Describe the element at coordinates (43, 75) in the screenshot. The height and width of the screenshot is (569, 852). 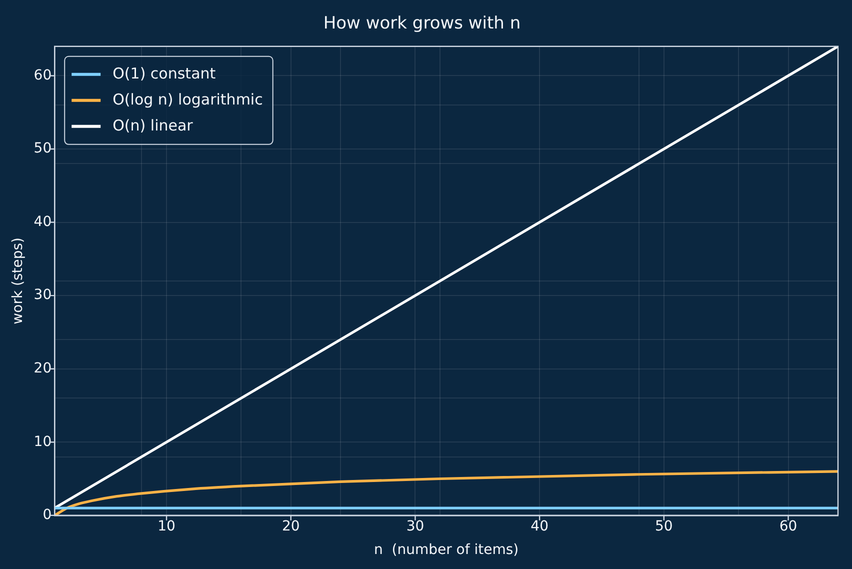
I see `y-tick-label: 60` at that location.